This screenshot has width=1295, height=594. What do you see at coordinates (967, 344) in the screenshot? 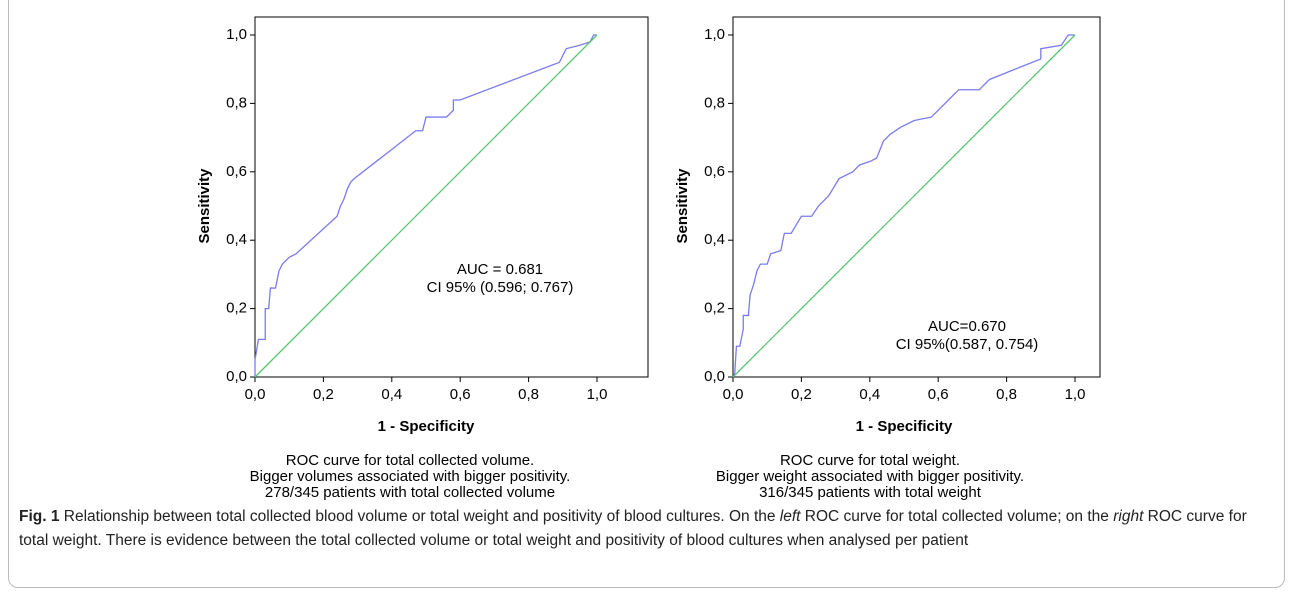
I see `annotation: CI 95%(0.587, 0.754)` at bounding box center [967, 344].